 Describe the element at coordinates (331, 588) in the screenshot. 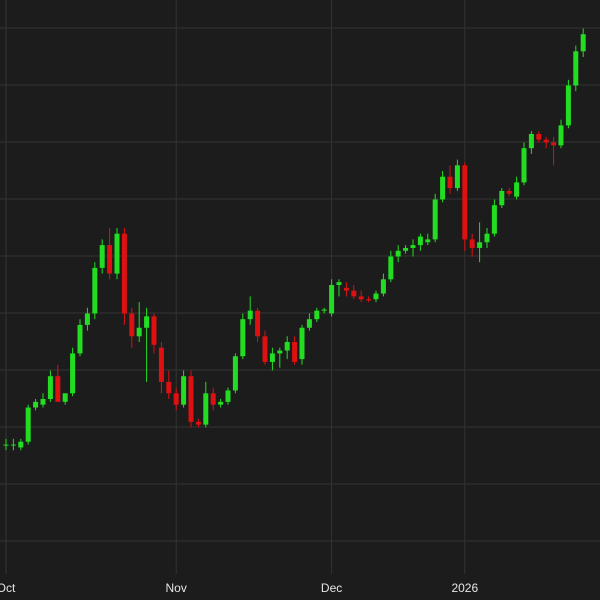

I see `x-tick-label: Dec` at that location.